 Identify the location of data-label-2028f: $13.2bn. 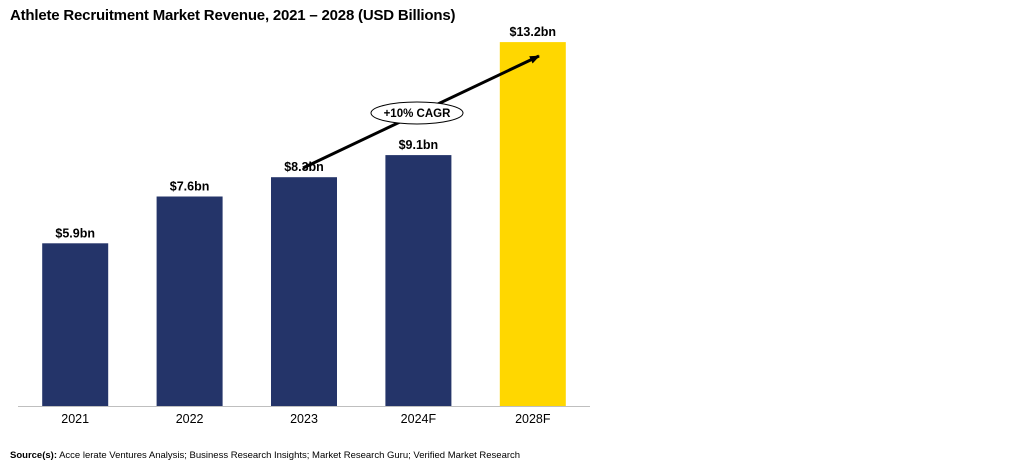
(533, 32).